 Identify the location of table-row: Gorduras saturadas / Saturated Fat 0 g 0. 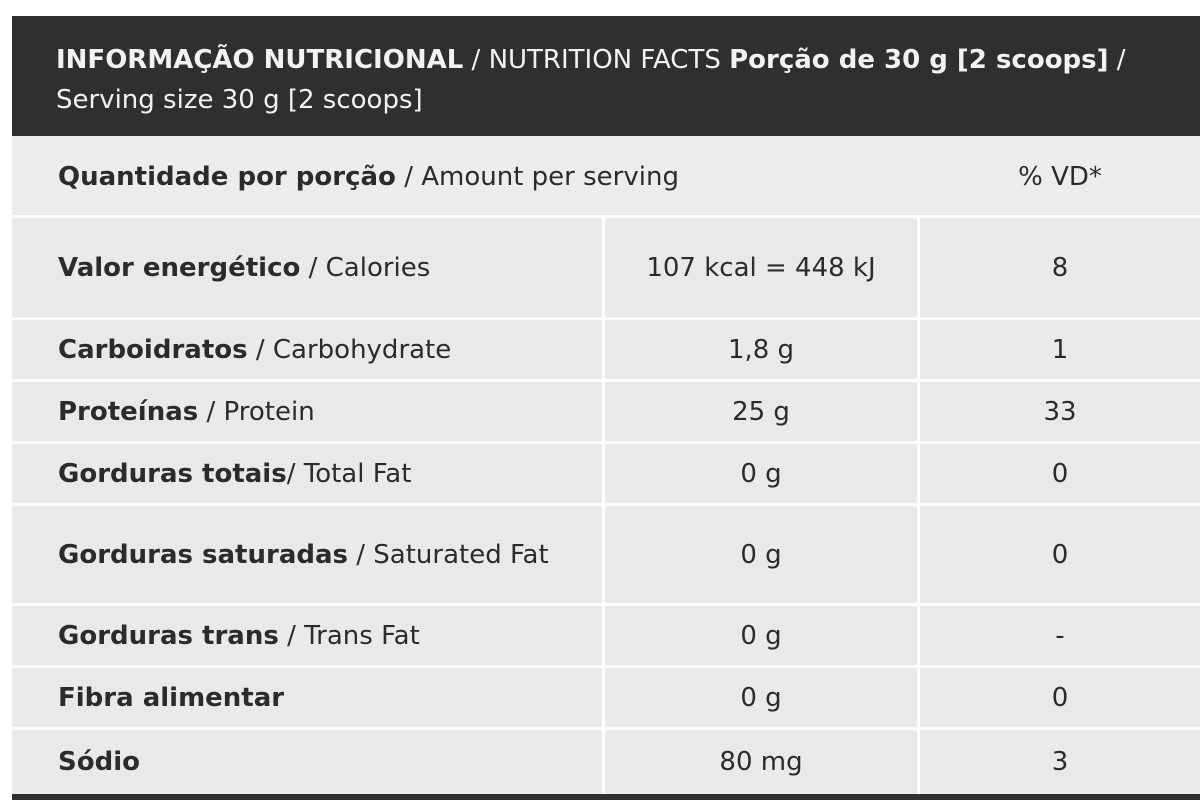
(606, 556).